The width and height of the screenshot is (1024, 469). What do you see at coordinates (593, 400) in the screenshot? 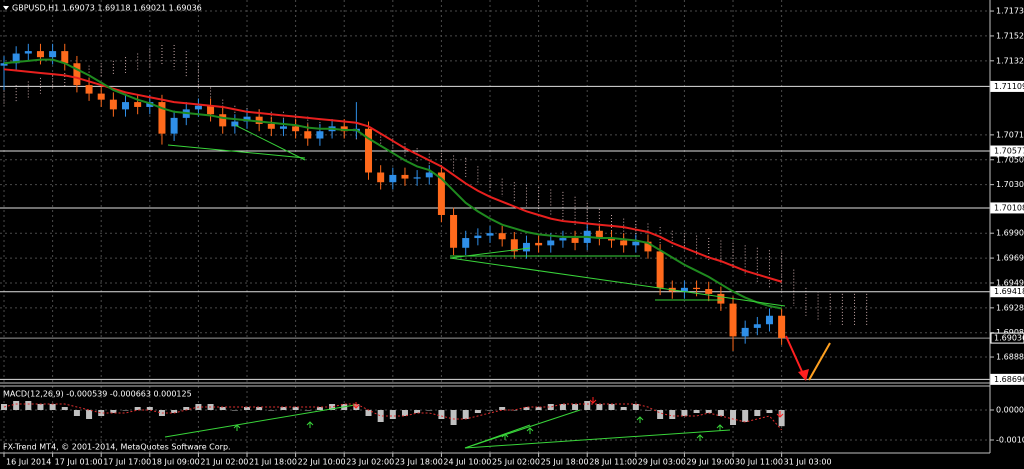
I see `down-arrow` at bounding box center [593, 400].